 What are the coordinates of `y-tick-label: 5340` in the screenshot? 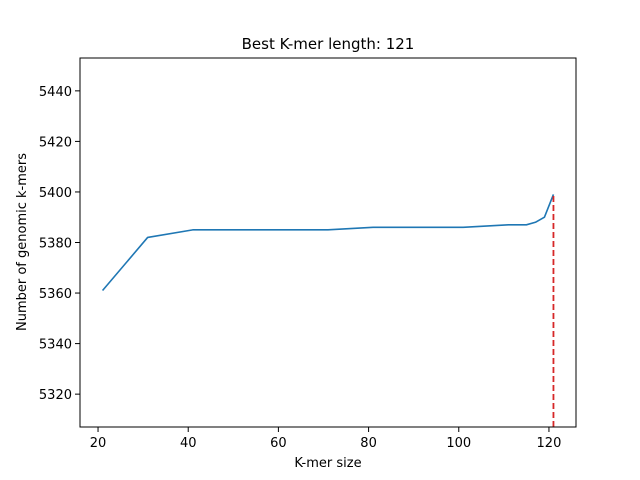 It's located at (55, 345).